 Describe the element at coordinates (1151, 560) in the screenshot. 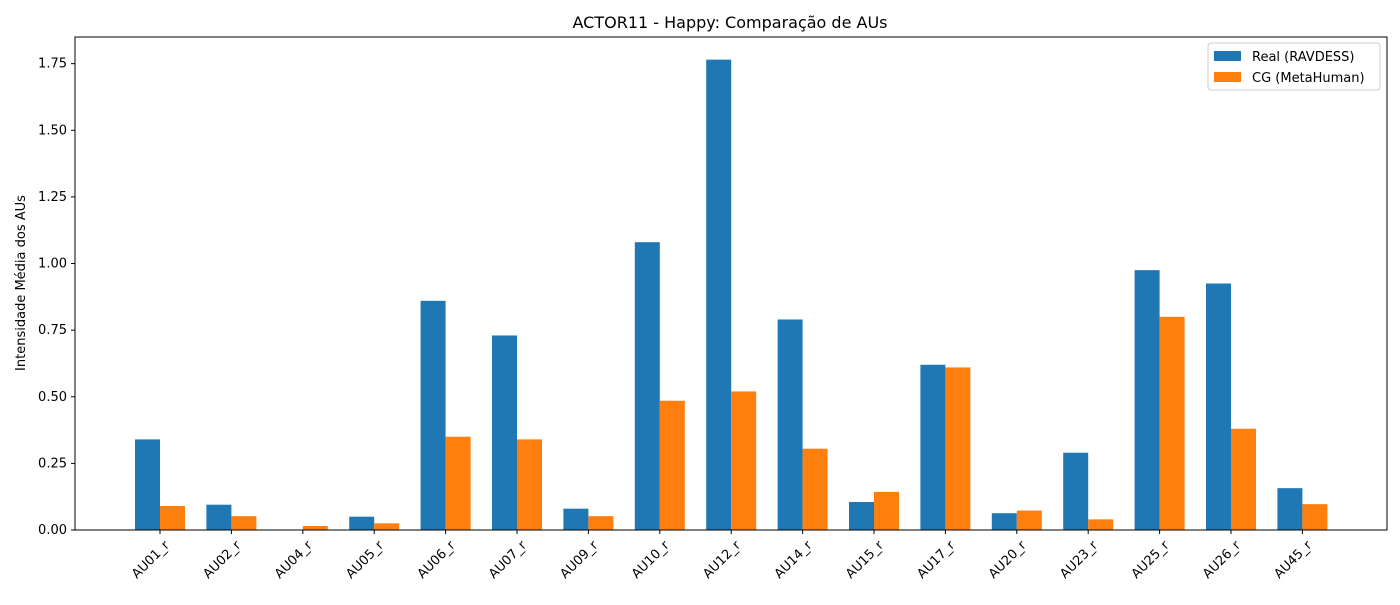

I see `x-tick-label: AU25_r` at that location.